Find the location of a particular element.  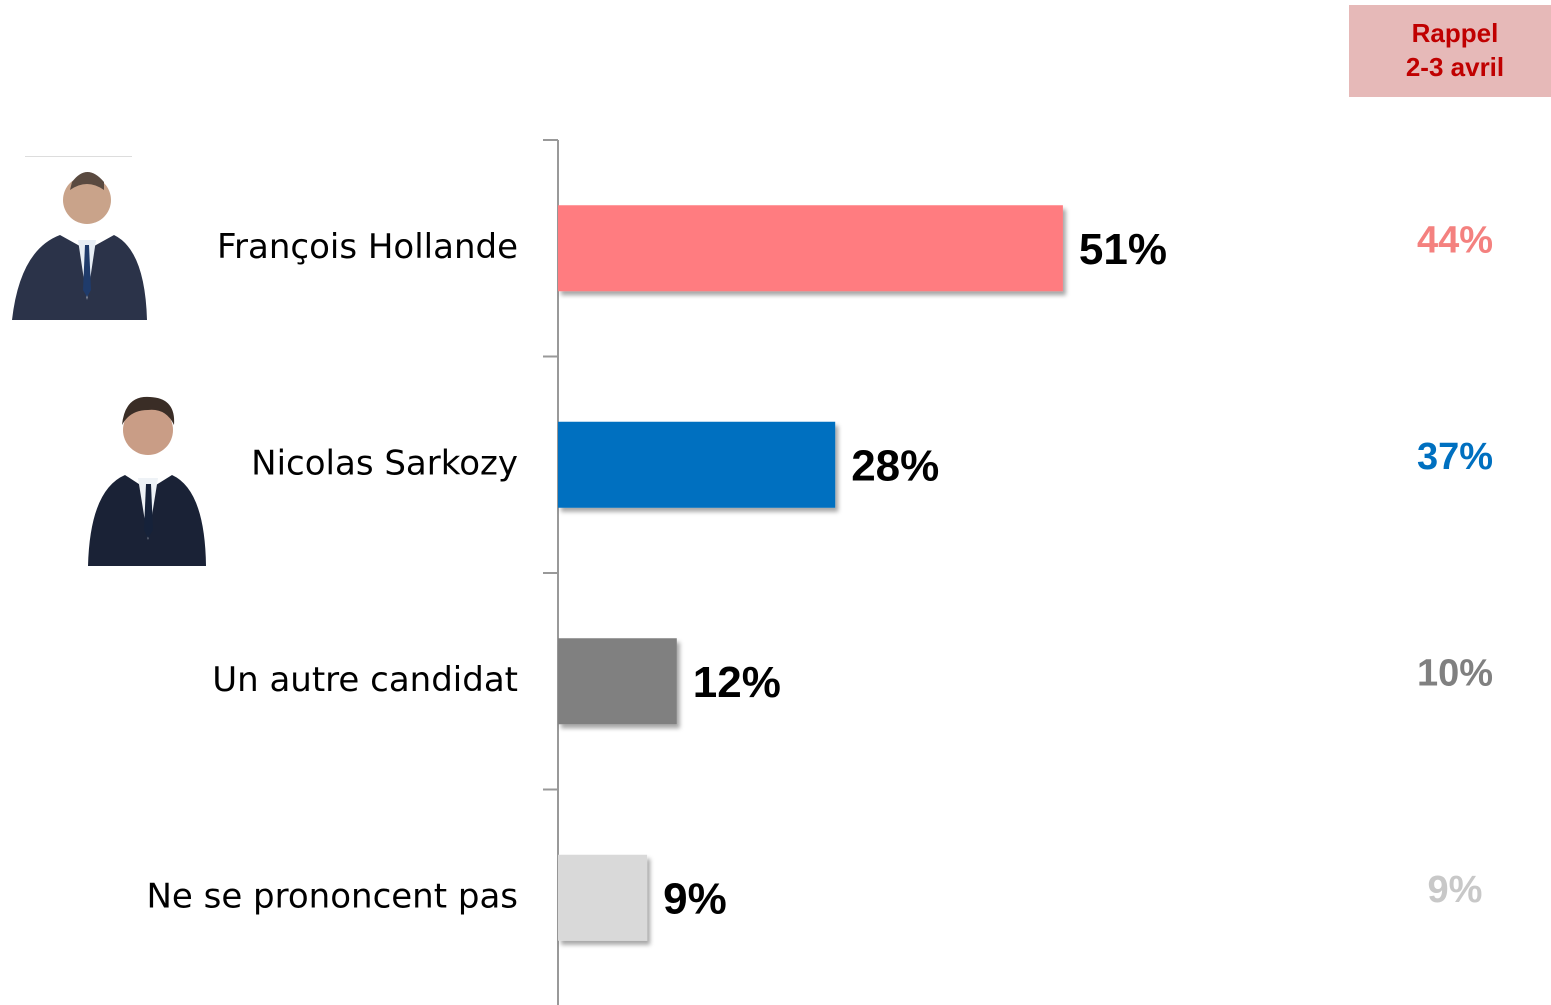

value-label: 12% is located at coordinates (737, 682).